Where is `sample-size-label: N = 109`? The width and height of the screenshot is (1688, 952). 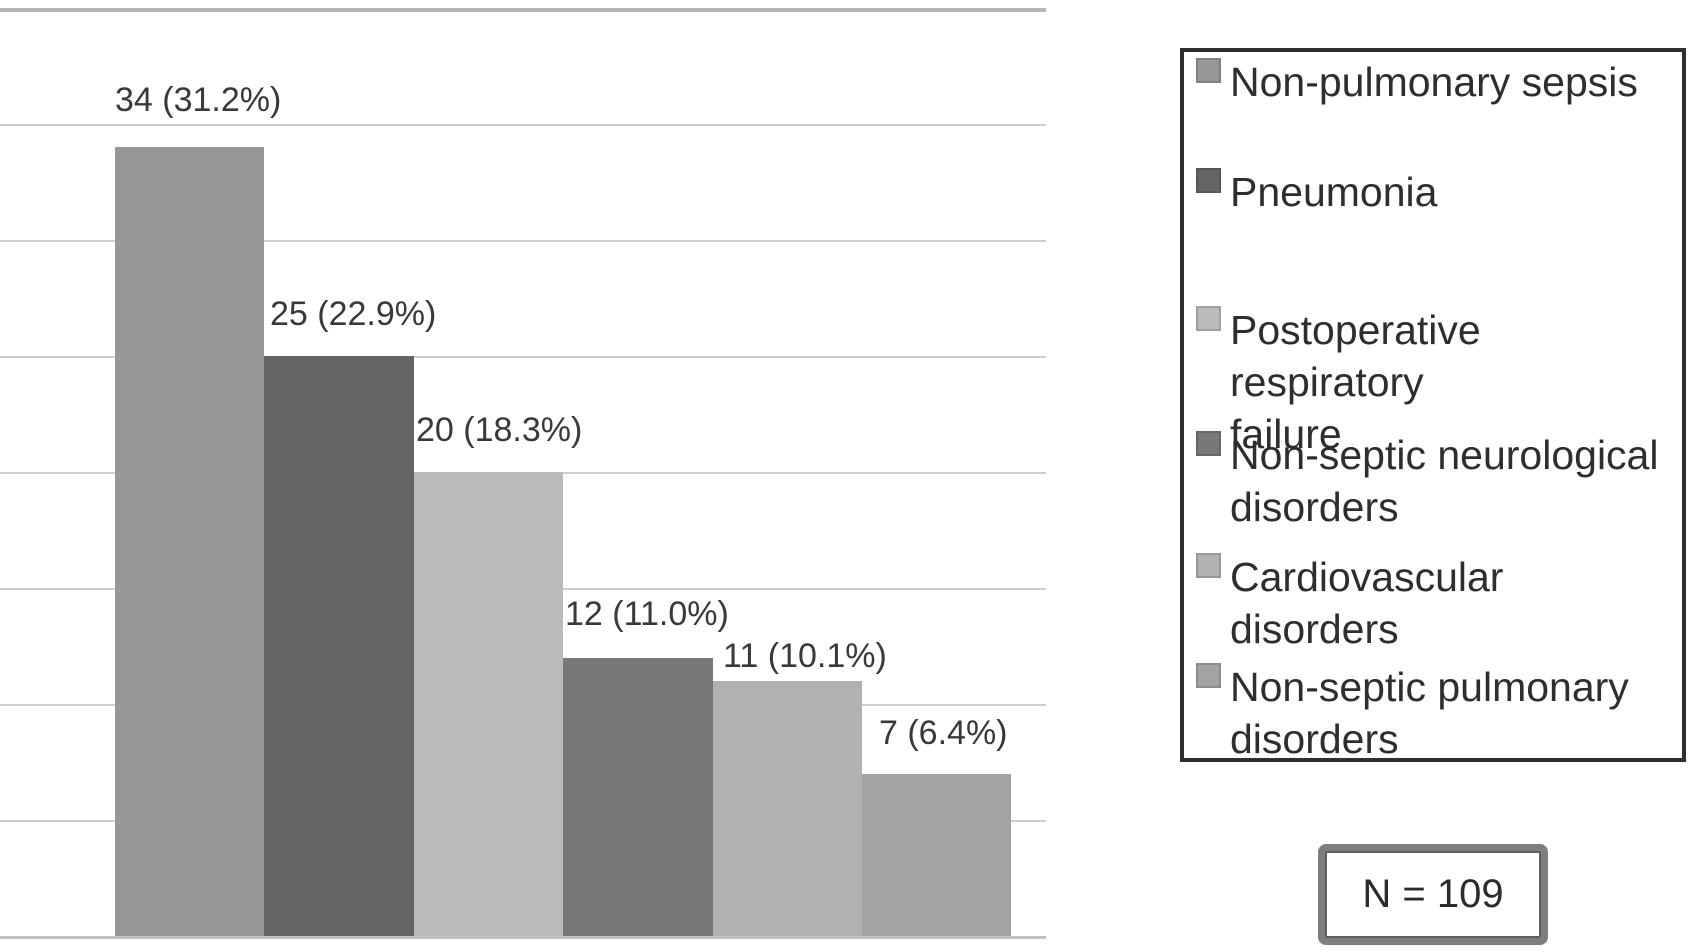 sample-size-label: N = 109 is located at coordinates (1433, 894).